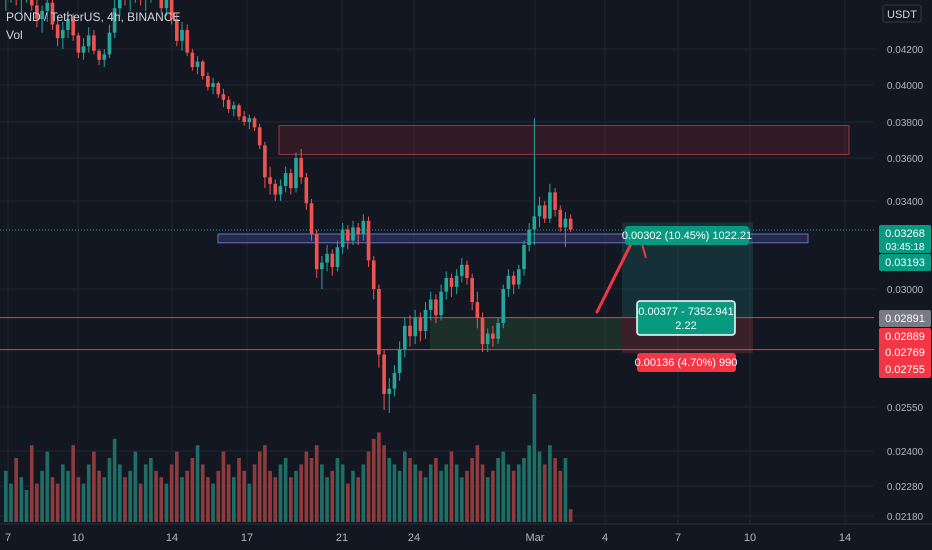  I want to click on position-overlays, so click(621, 278).